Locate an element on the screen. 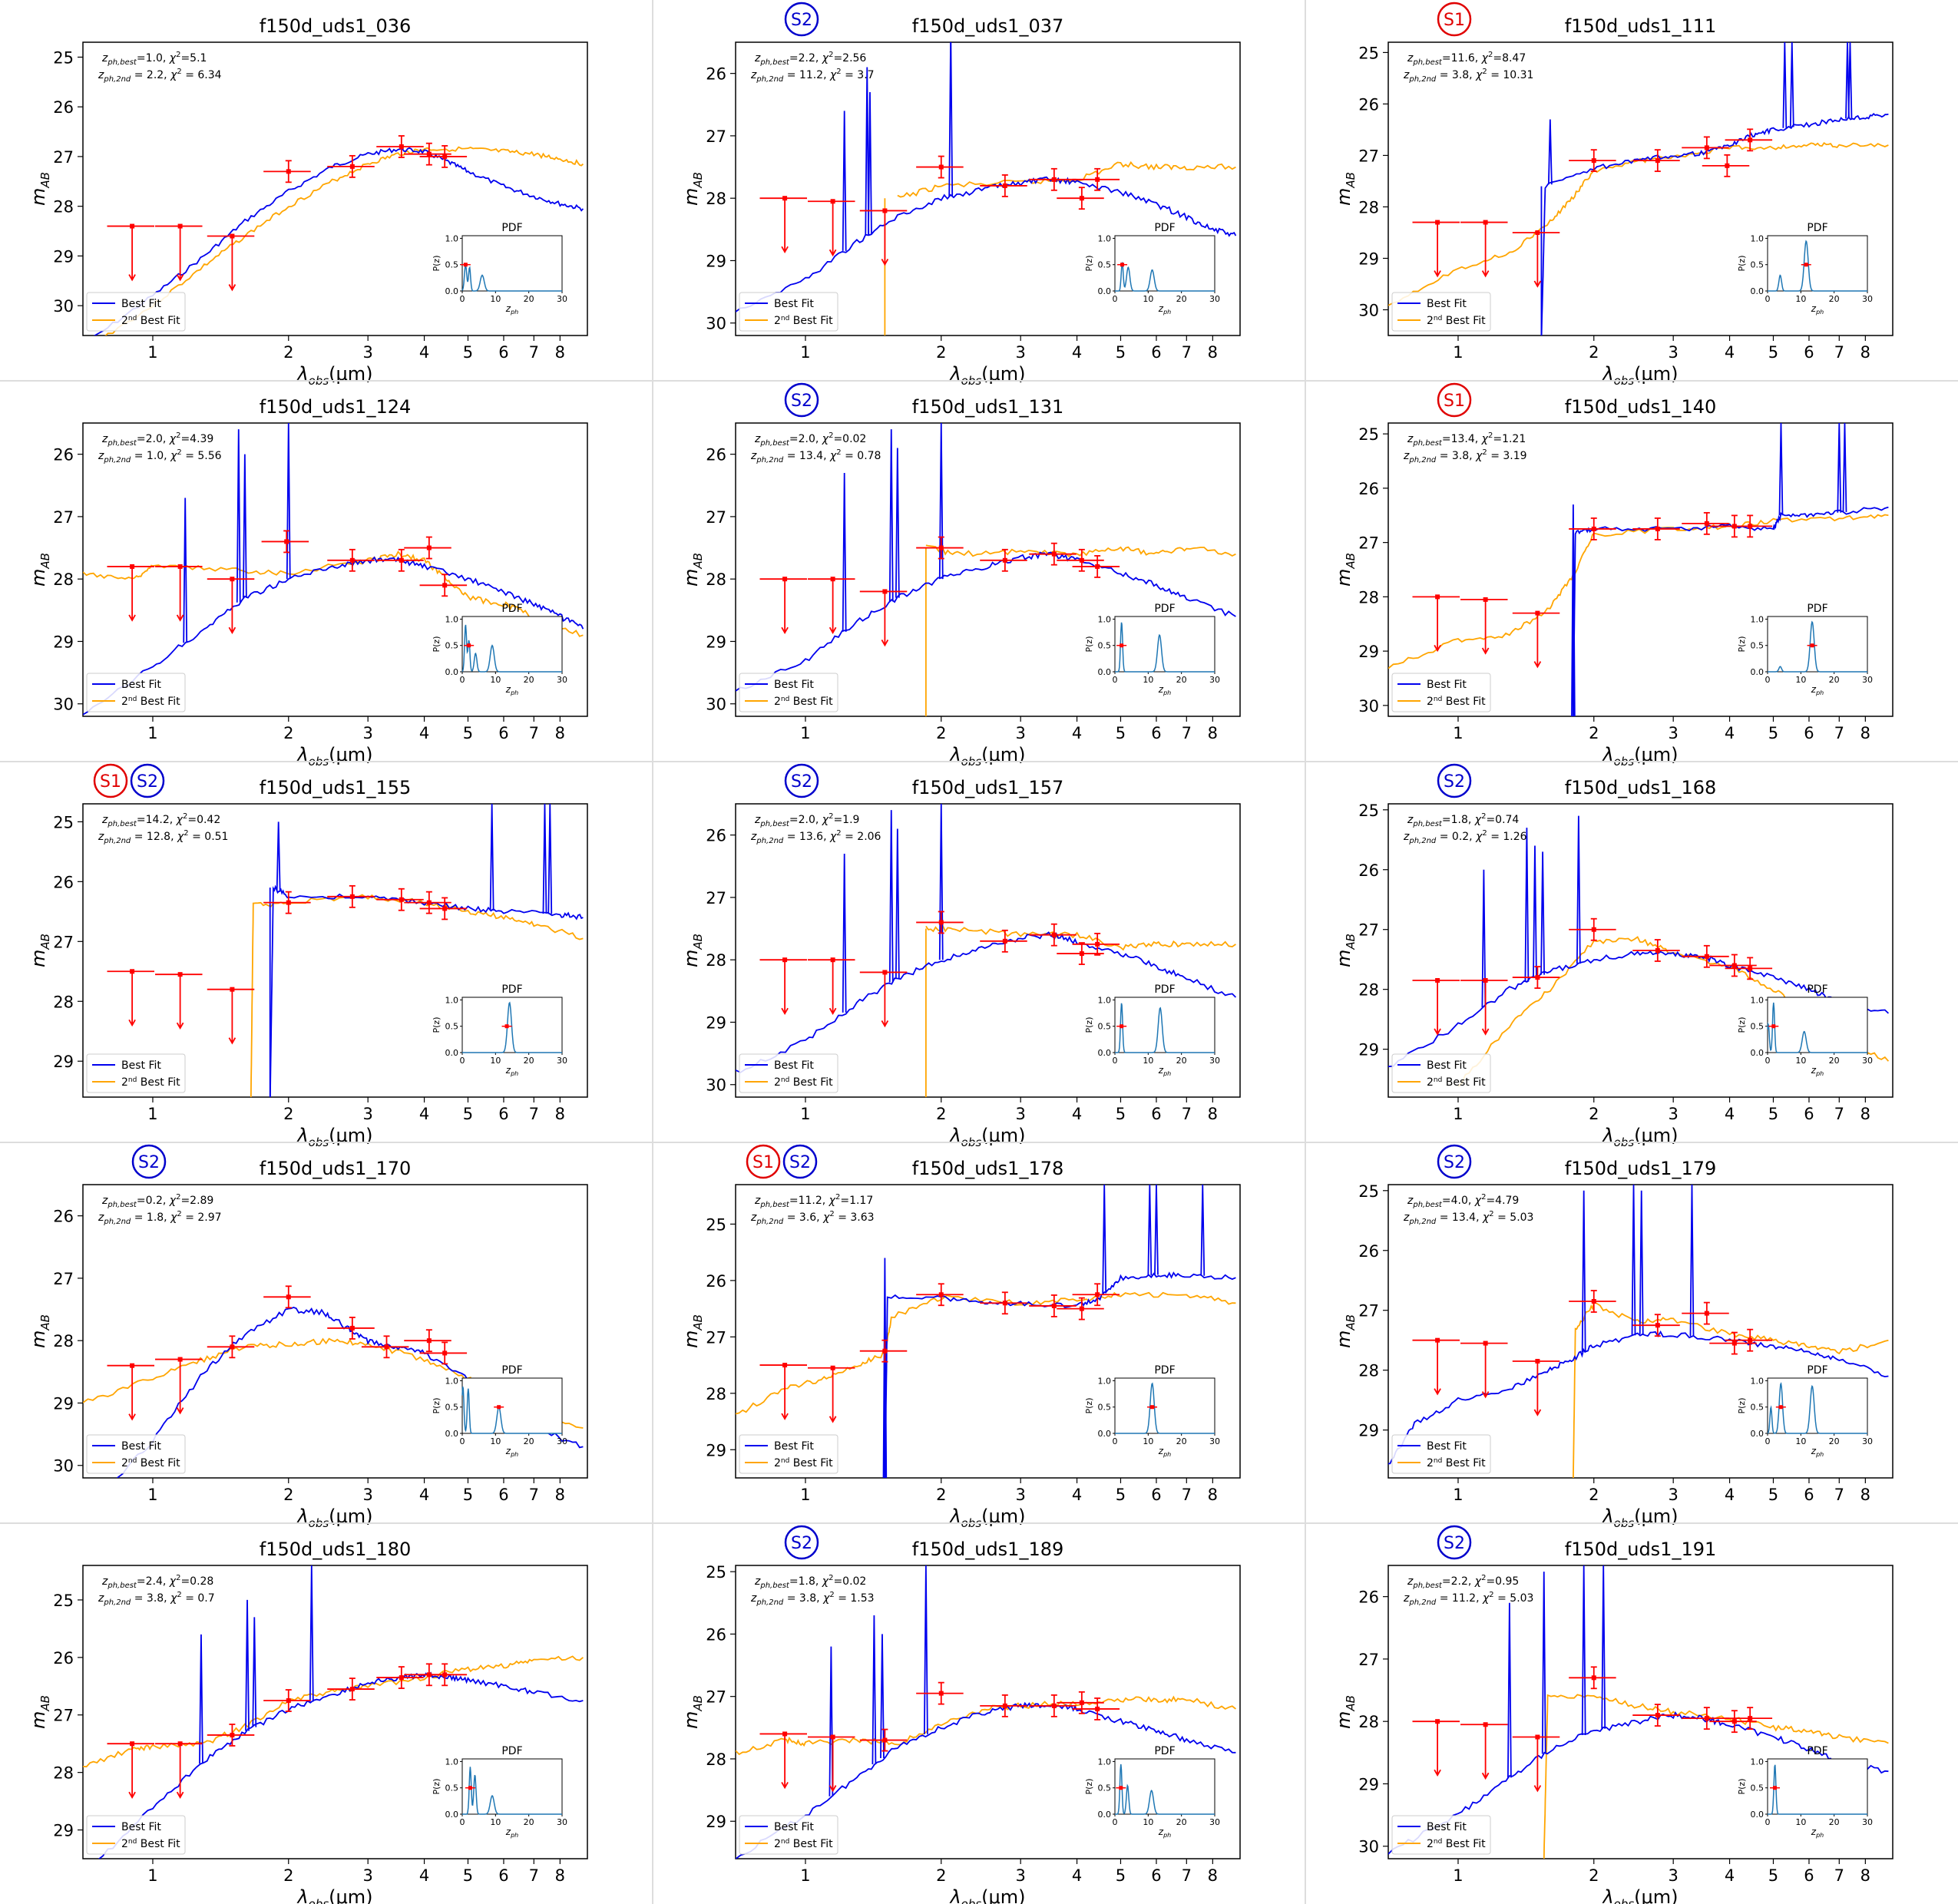 This screenshot has height=1904, width=1958. x-tick-label: 4 is located at coordinates (1730, 733).